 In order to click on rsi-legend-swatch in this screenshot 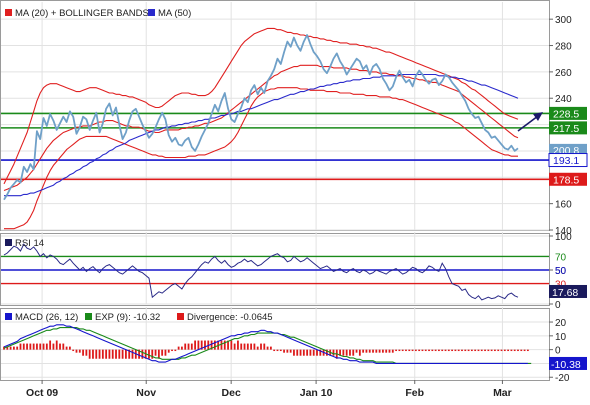, I will do `click(8, 242)`.